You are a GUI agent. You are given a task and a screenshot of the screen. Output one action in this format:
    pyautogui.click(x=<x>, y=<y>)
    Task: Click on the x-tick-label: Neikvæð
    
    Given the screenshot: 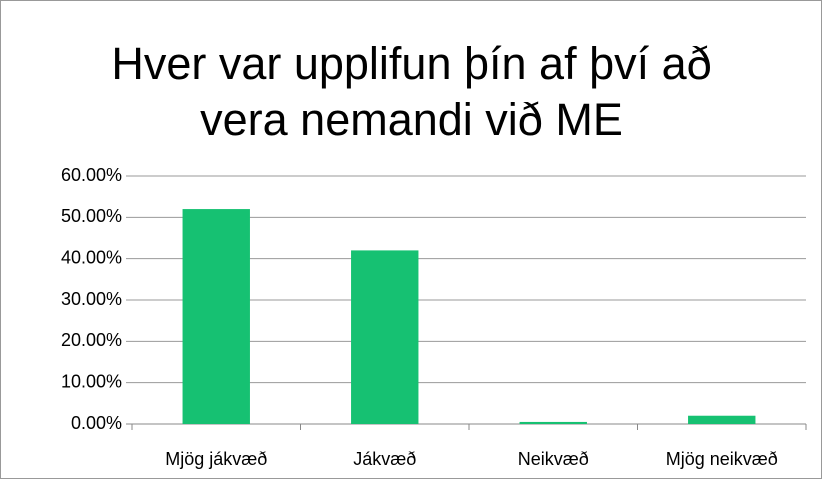 What is the action you would take?
    pyautogui.click(x=553, y=459)
    